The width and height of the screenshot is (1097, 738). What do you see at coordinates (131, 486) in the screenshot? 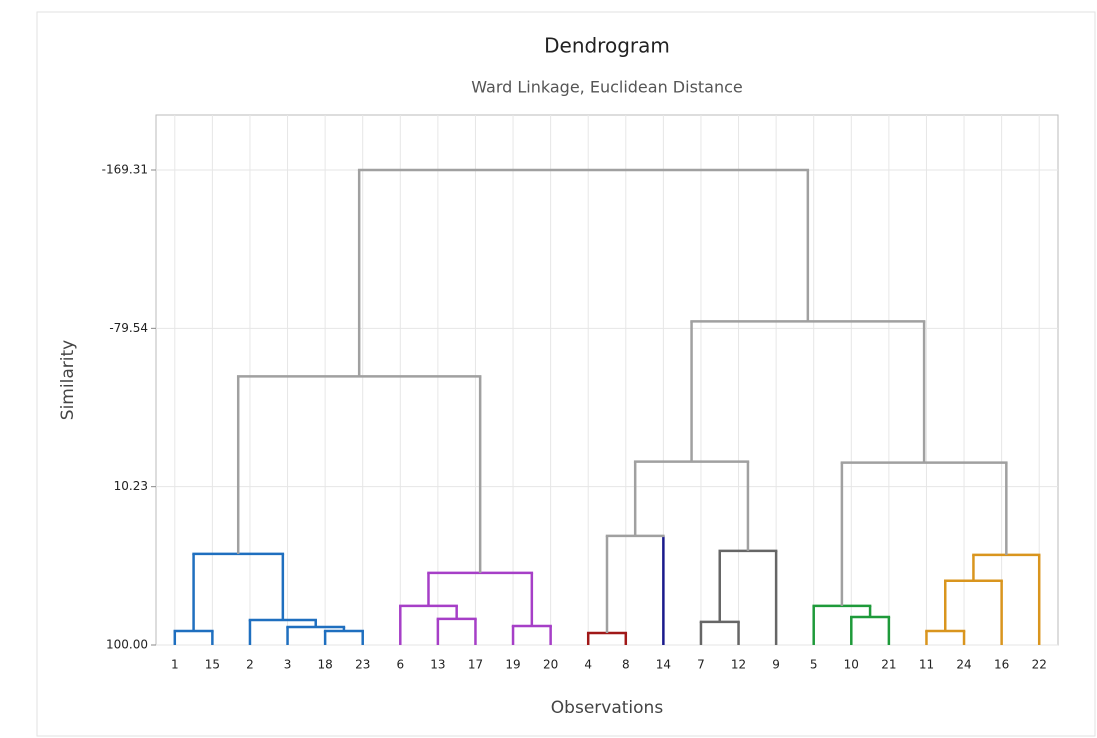
I see `y-tick-label: 10.23` at bounding box center [131, 486].